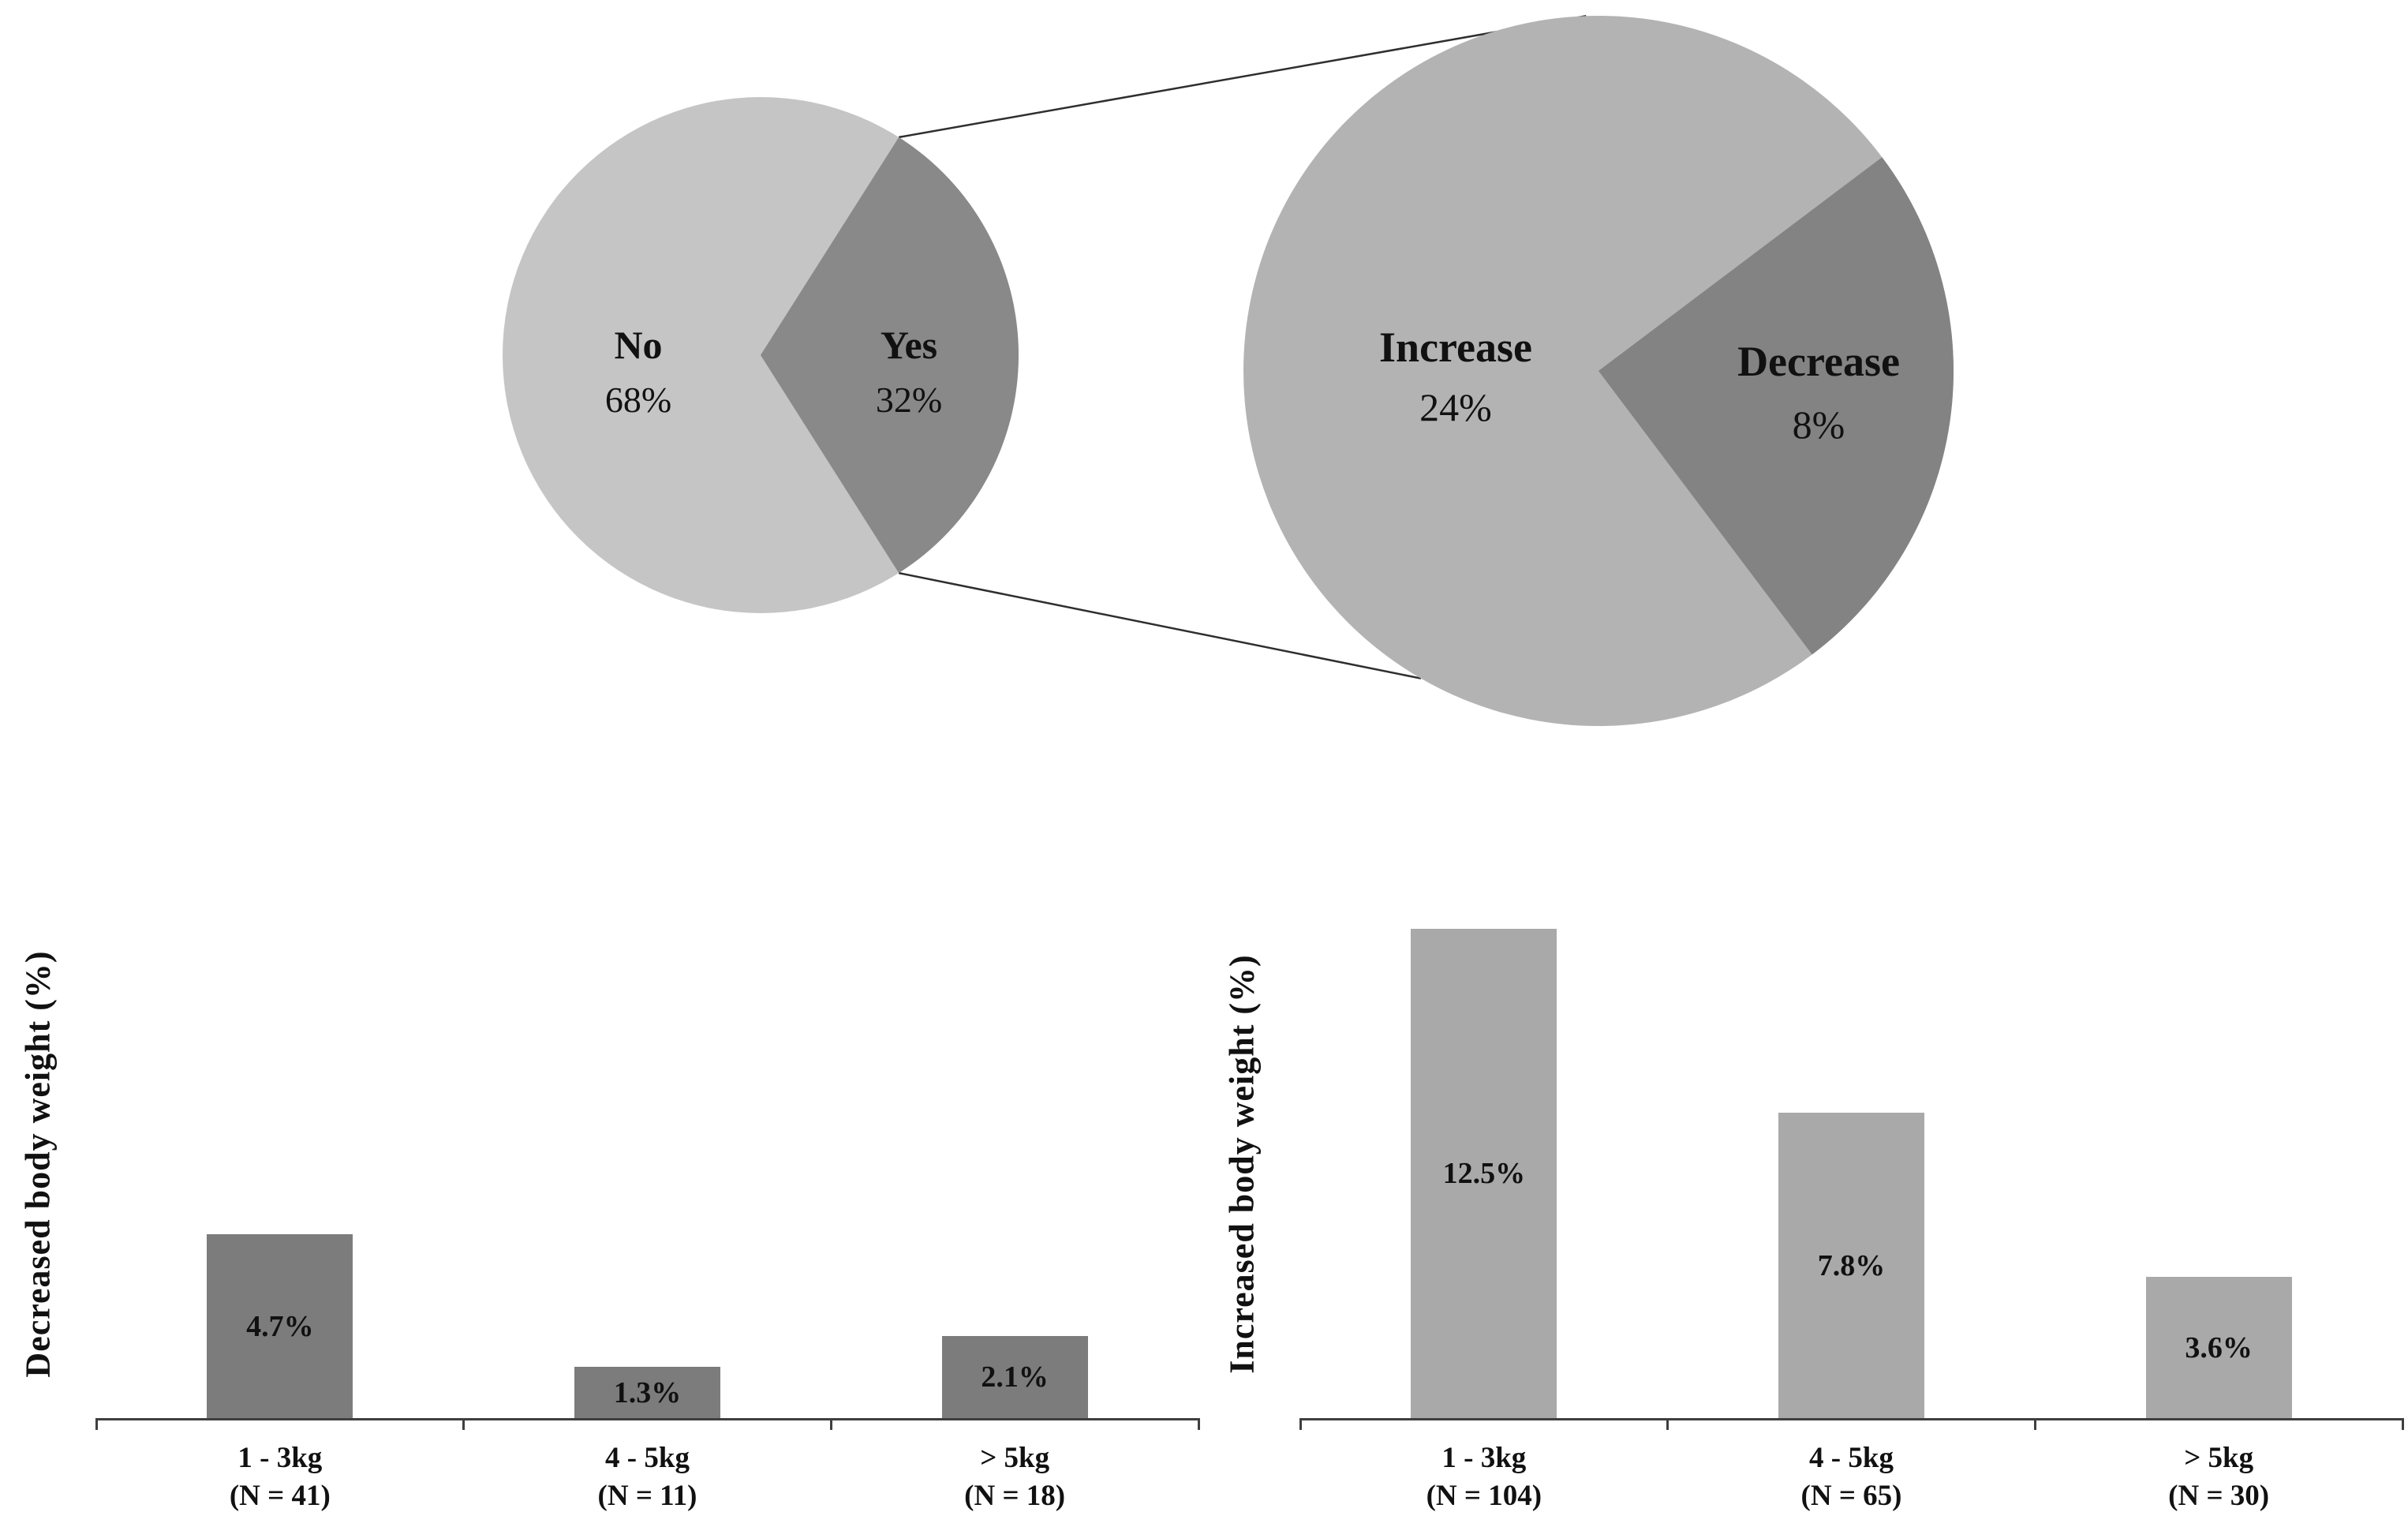 The image size is (2408, 1527). Describe the element at coordinates (1014, 1477) in the screenshot. I see `left-chart-category-label: > 5kg (N = 18)` at that location.